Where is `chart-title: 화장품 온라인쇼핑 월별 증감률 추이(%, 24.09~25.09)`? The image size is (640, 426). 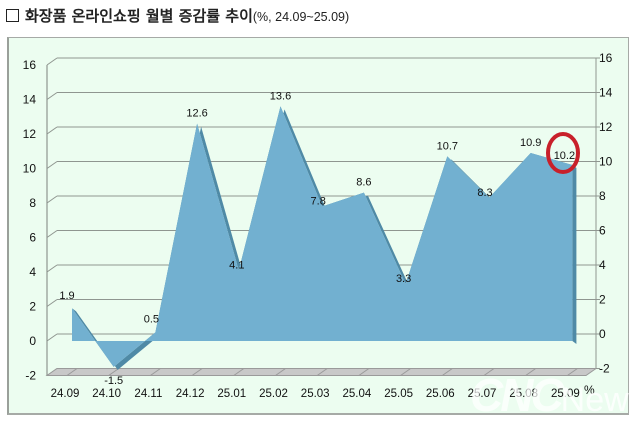 chart-title: 화장품 온라인쇼핑 월별 증감률 추이(%, 24.09~25.09) is located at coordinates (177, 15).